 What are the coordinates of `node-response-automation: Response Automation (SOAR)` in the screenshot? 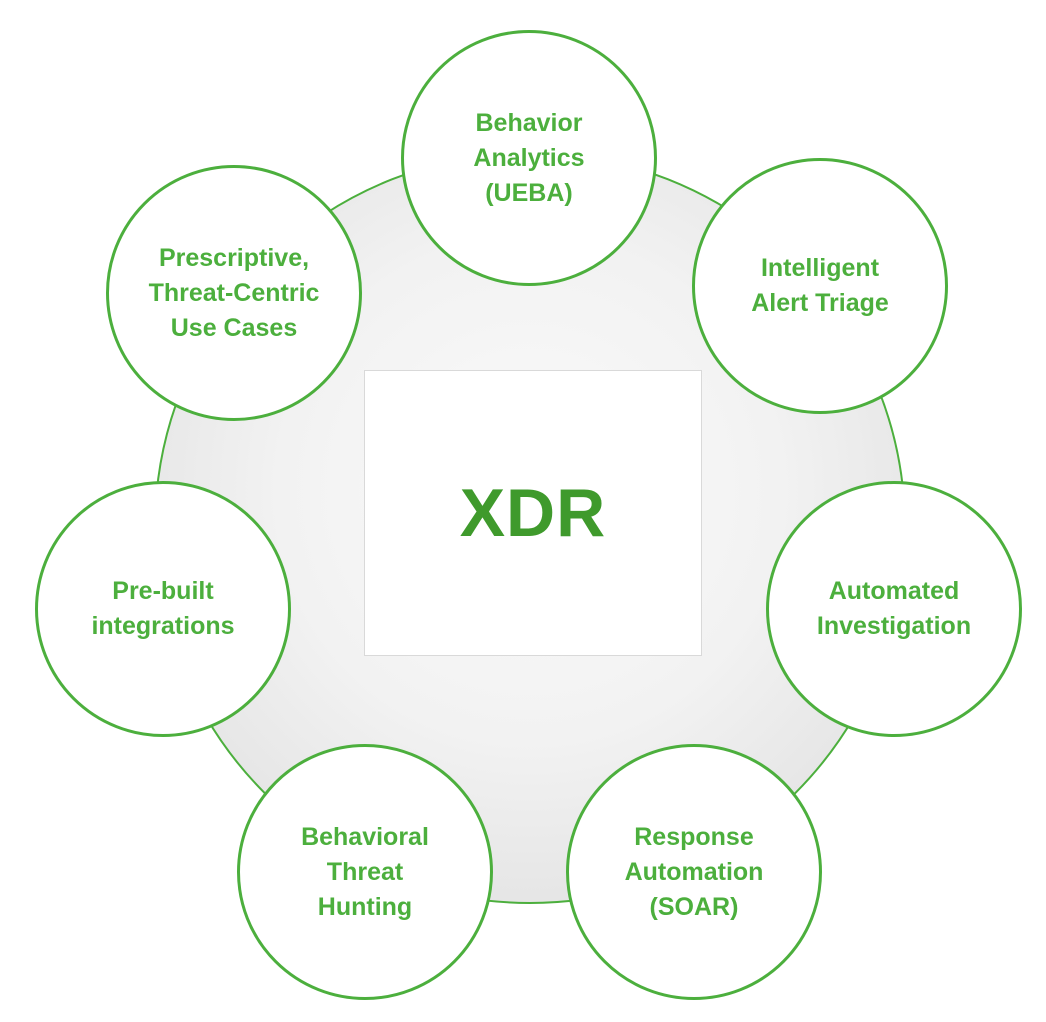 It's located at (694, 872).